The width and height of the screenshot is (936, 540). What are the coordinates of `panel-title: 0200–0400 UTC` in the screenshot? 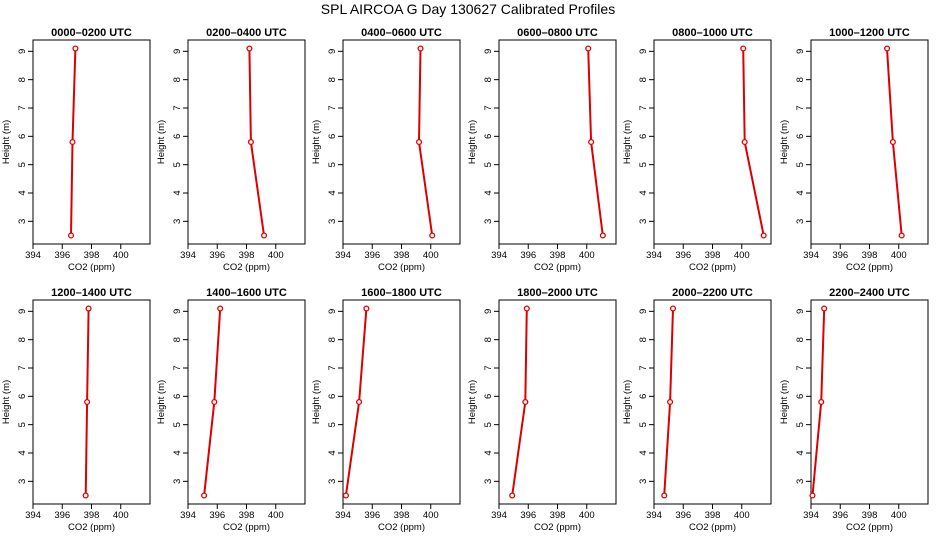 It's located at (246, 33).